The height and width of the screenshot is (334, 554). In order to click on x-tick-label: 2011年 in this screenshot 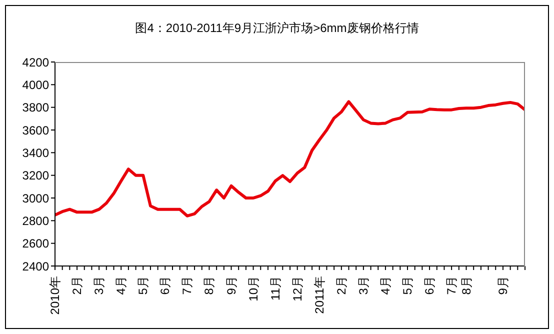, I will do `click(319, 295)`.